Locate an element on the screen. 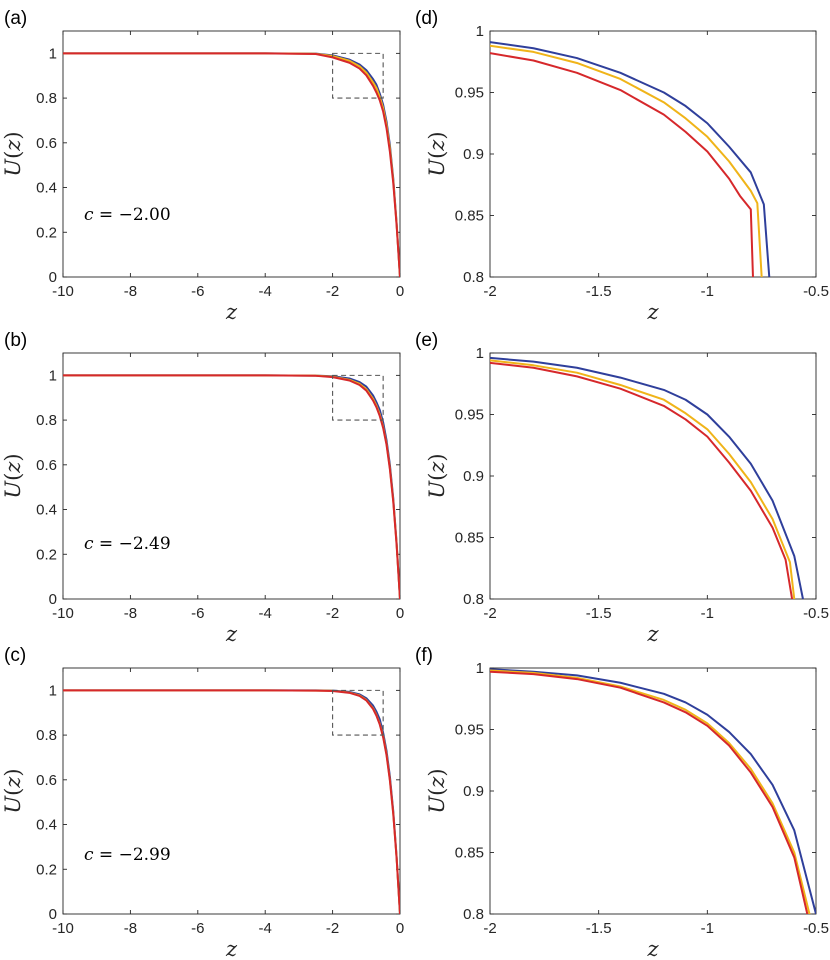 The image size is (830, 960). annotation-c-value: c = −2.99 is located at coordinates (127, 855).